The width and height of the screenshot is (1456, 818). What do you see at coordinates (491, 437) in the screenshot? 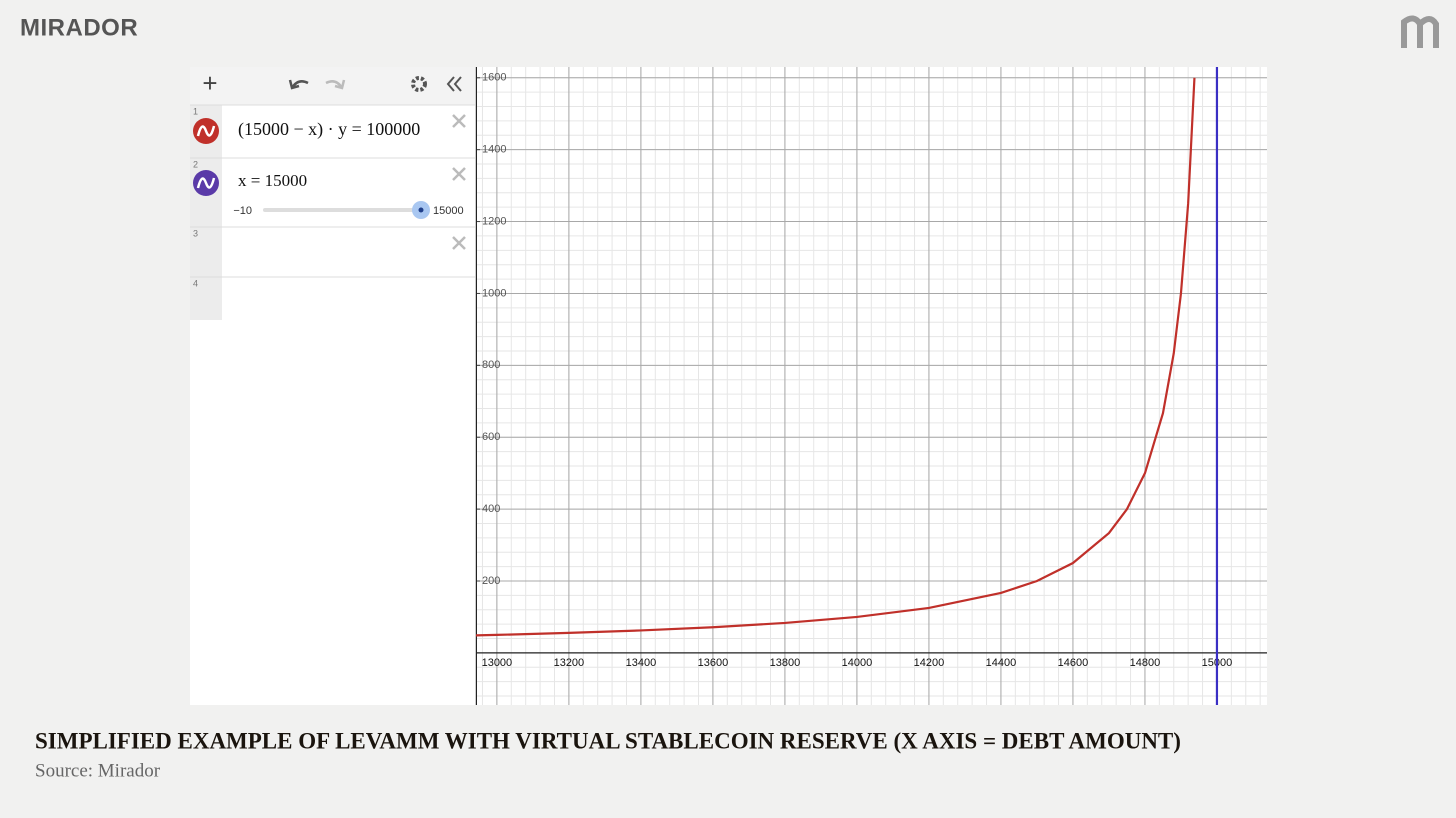
I see `y-tick-label: 600` at bounding box center [491, 437].